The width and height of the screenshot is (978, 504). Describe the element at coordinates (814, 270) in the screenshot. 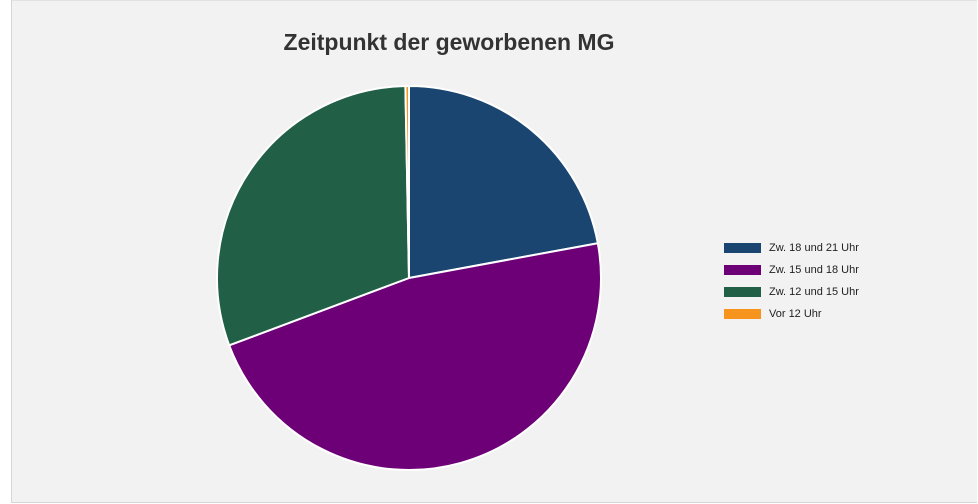

I see `legend-label: Zw. 15 und 18 Uhr` at that location.